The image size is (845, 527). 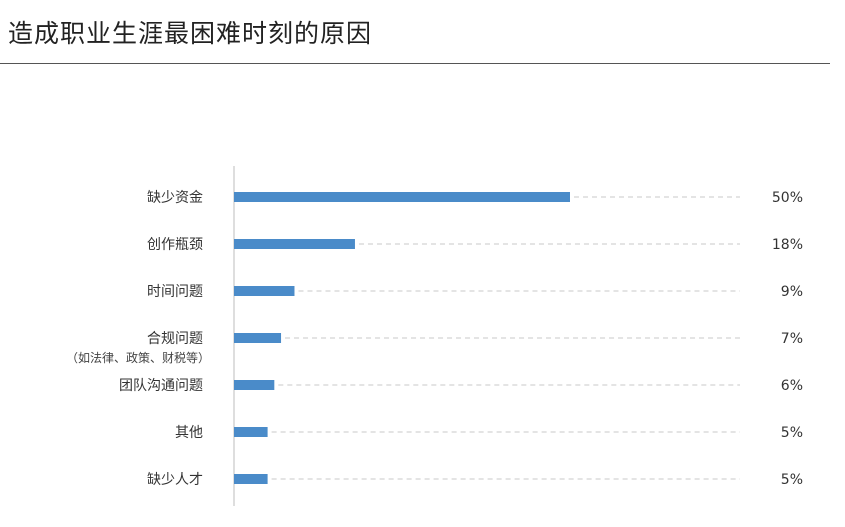 What do you see at coordinates (792, 339) in the screenshot?
I see `value-label: 7%` at bounding box center [792, 339].